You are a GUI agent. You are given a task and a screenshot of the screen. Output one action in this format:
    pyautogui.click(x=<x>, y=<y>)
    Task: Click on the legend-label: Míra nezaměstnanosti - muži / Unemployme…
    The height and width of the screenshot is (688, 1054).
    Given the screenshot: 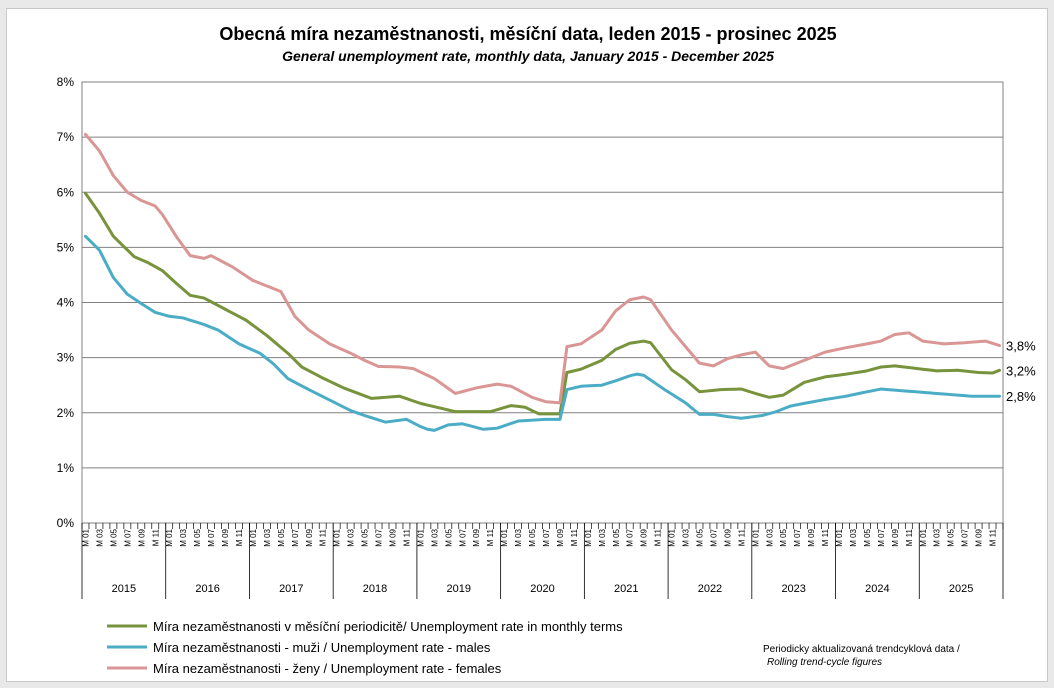 What is the action you would take?
    pyautogui.click(x=322, y=647)
    